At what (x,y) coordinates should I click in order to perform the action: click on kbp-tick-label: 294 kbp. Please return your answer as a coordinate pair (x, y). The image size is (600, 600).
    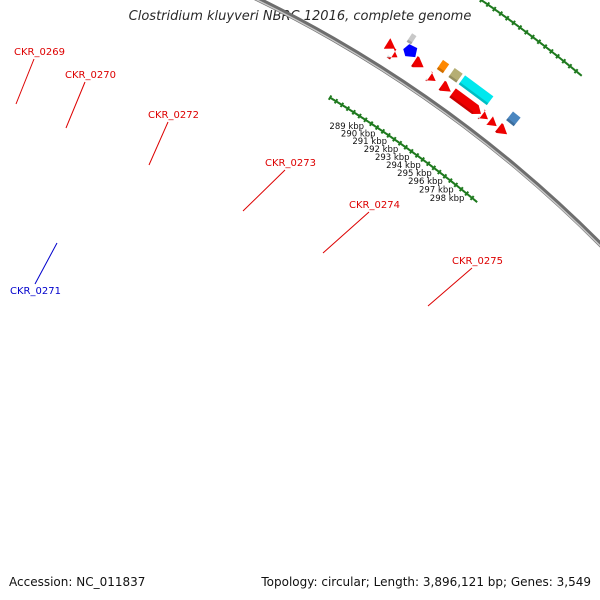
    Looking at the image, I should click on (403, 166).